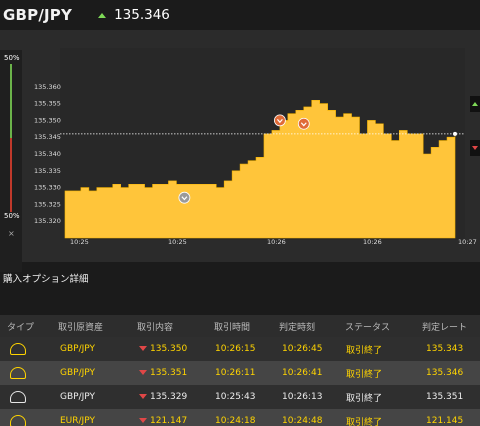  I want to click on col-judge: 判定時刻, so click(297, 327).